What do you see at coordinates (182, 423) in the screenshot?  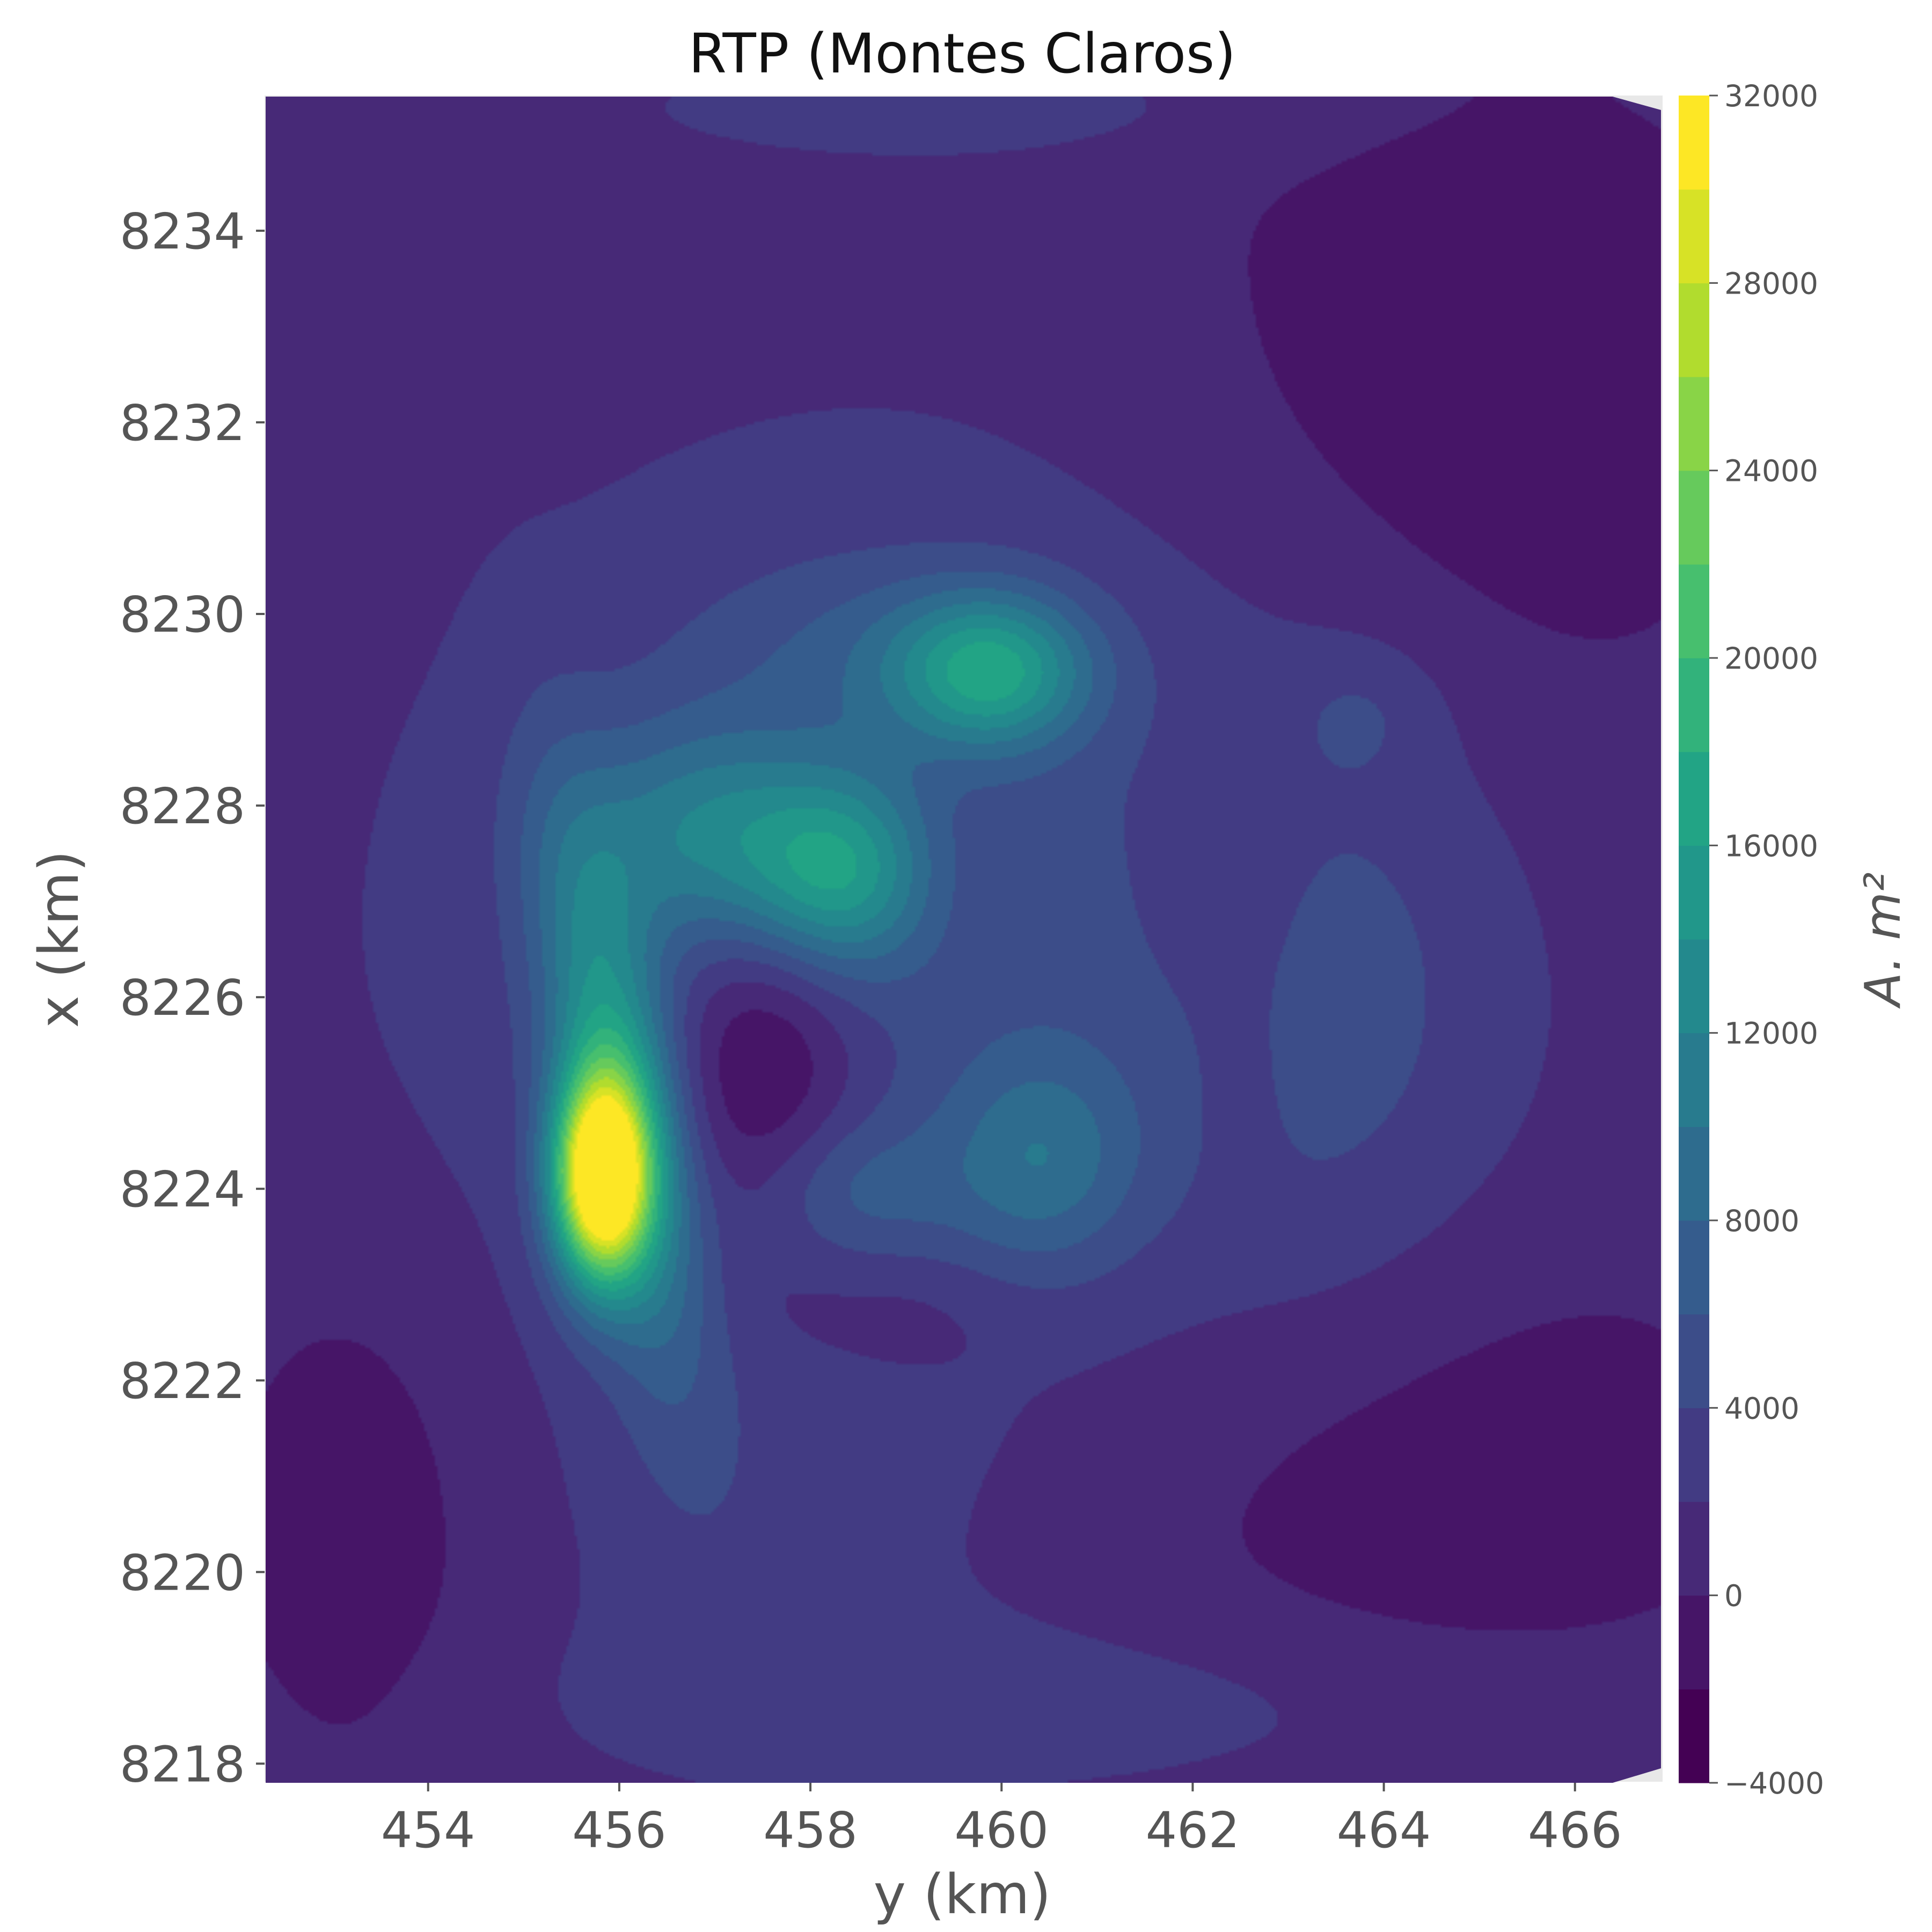 I see `y-tick-label: 8232` at bounding box center [182, 423].